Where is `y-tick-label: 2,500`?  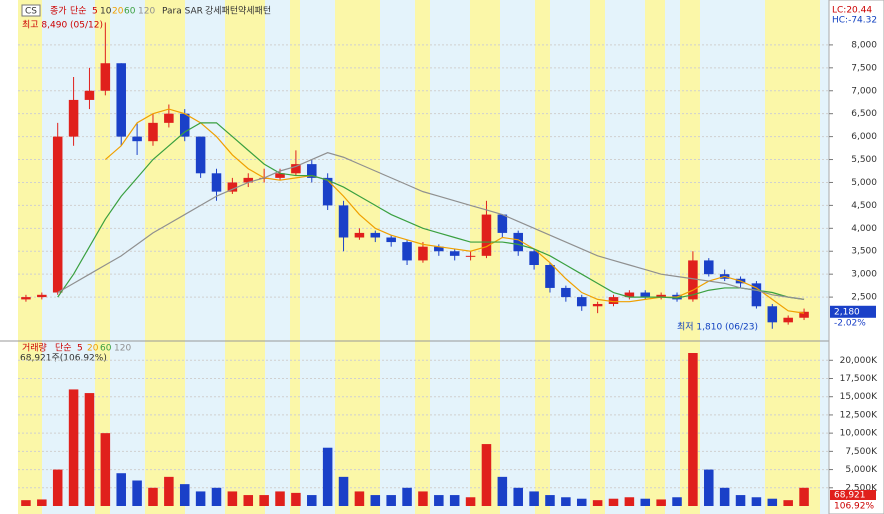
y-tick-label: 2,500 is located at coordinates (864, 298).